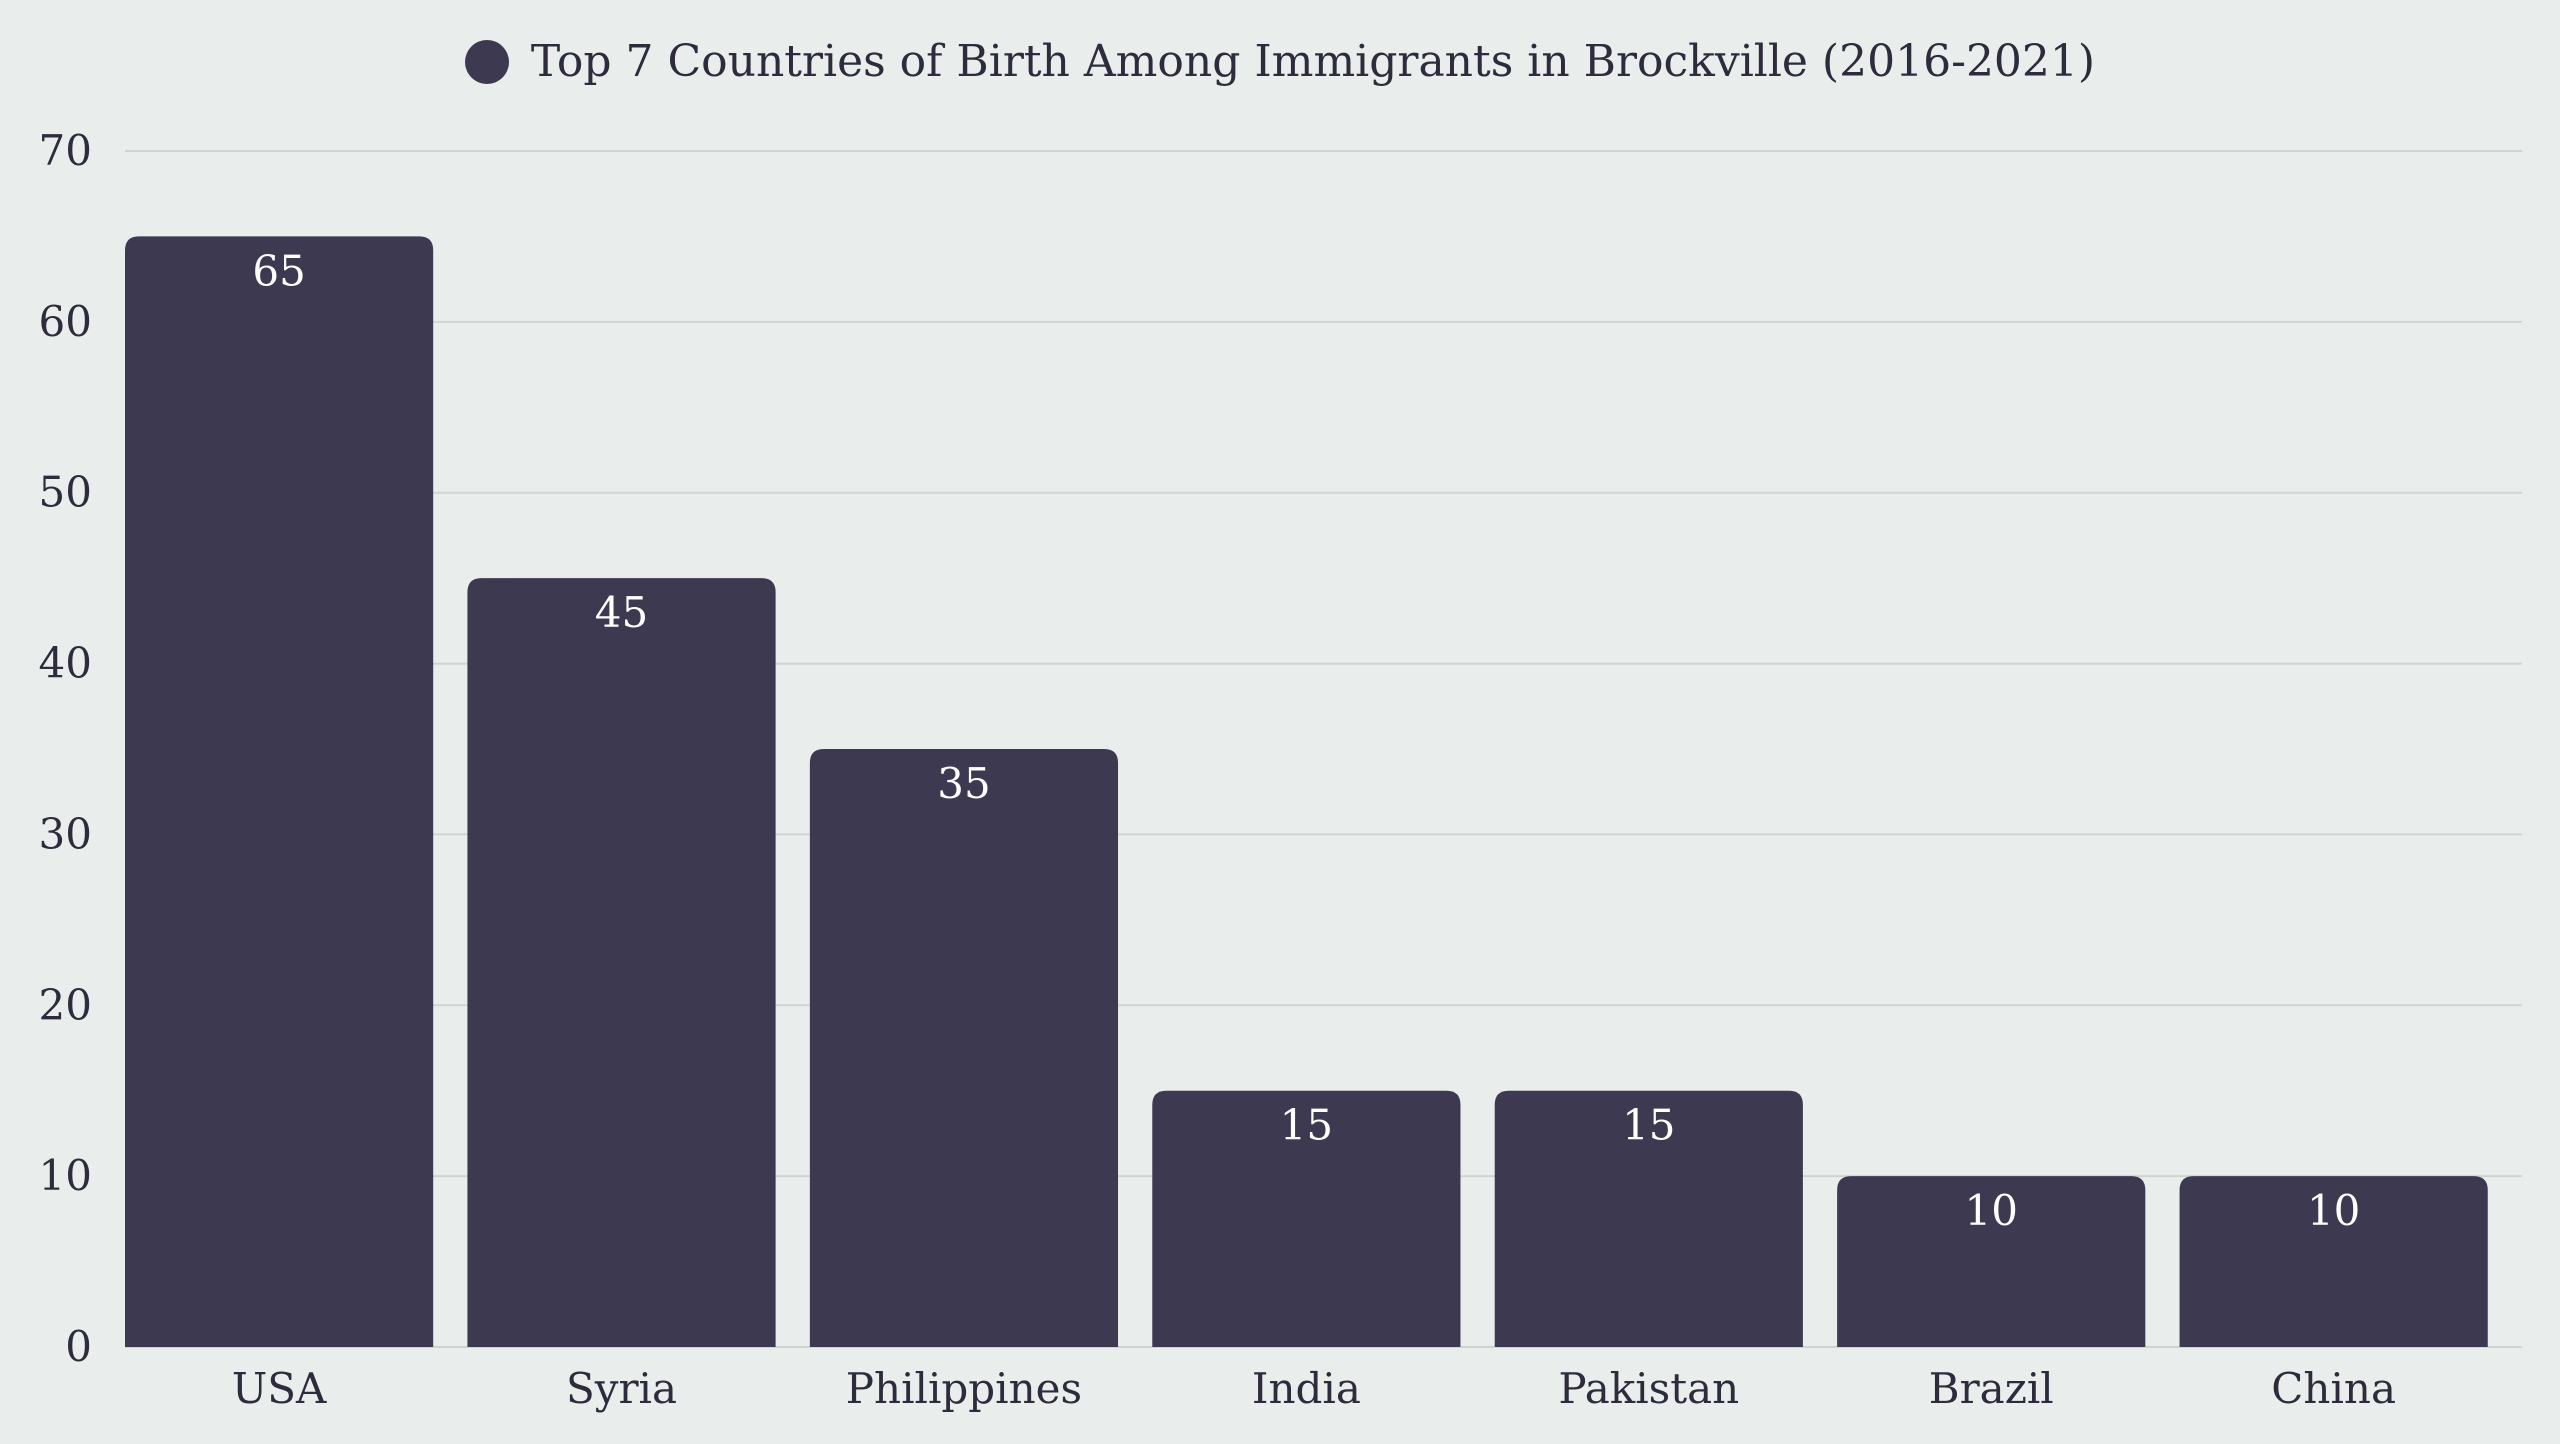 The height and width of the screenshot is (1444, 2560). Describe the element at coordinates (65, 1004) in the screenshot. I see `y-tick-label: 20` at that location.